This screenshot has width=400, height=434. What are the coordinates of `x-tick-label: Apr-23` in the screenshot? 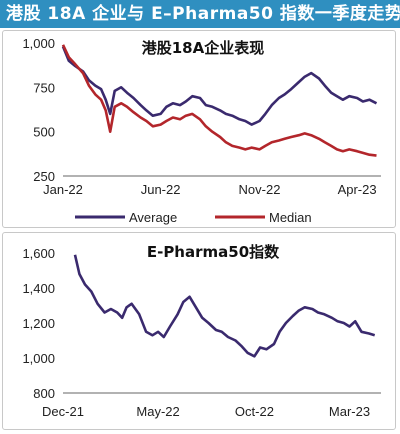 It's located at (357, 189).